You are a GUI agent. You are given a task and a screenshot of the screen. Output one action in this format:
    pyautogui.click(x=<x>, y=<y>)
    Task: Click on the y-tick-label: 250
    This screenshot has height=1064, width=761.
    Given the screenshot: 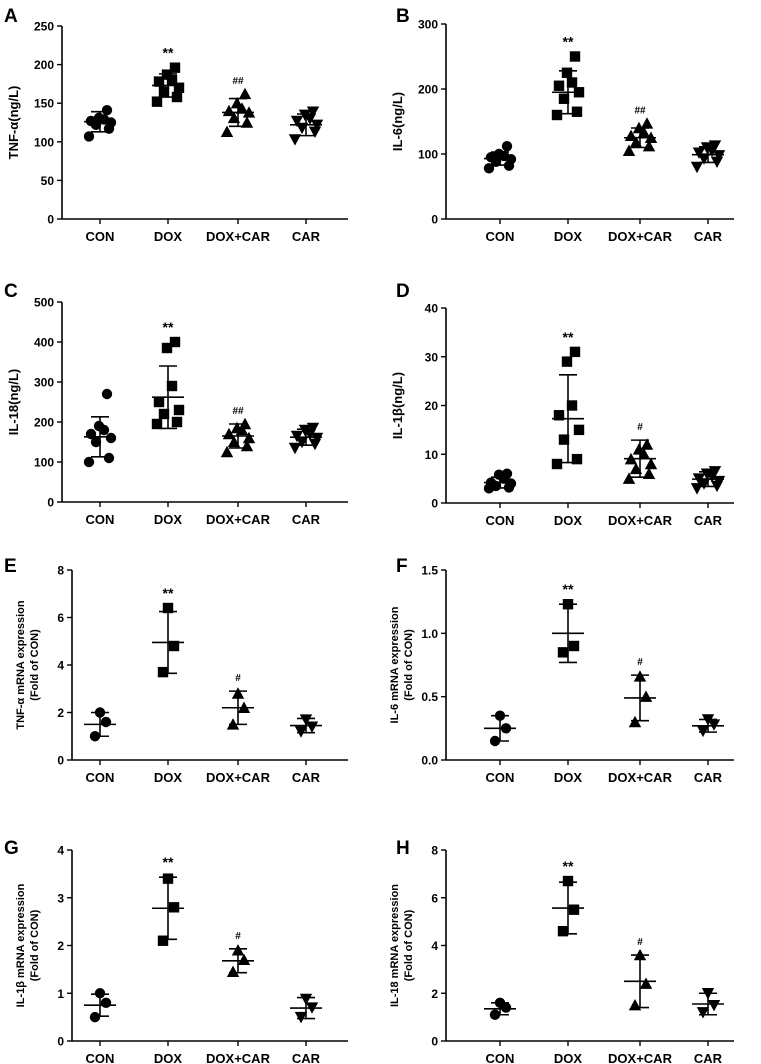 What is the action you would take?
    pyautogui.click(x=44, y=27)
    